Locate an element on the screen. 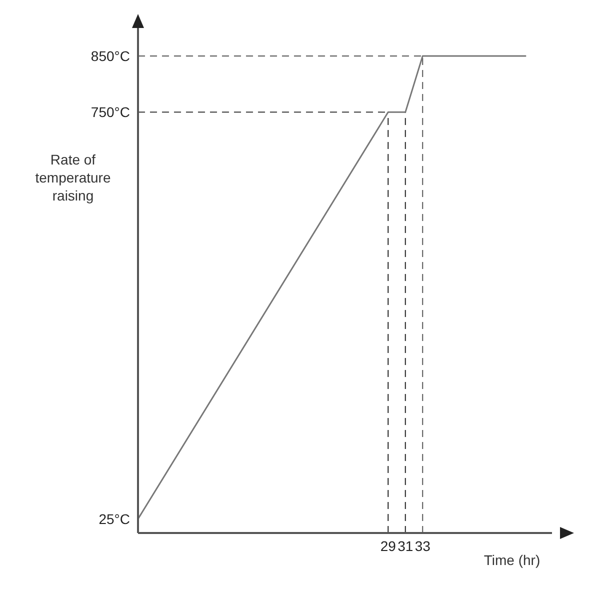  x-tick-label: 29 is located at coordinates (388, 546).